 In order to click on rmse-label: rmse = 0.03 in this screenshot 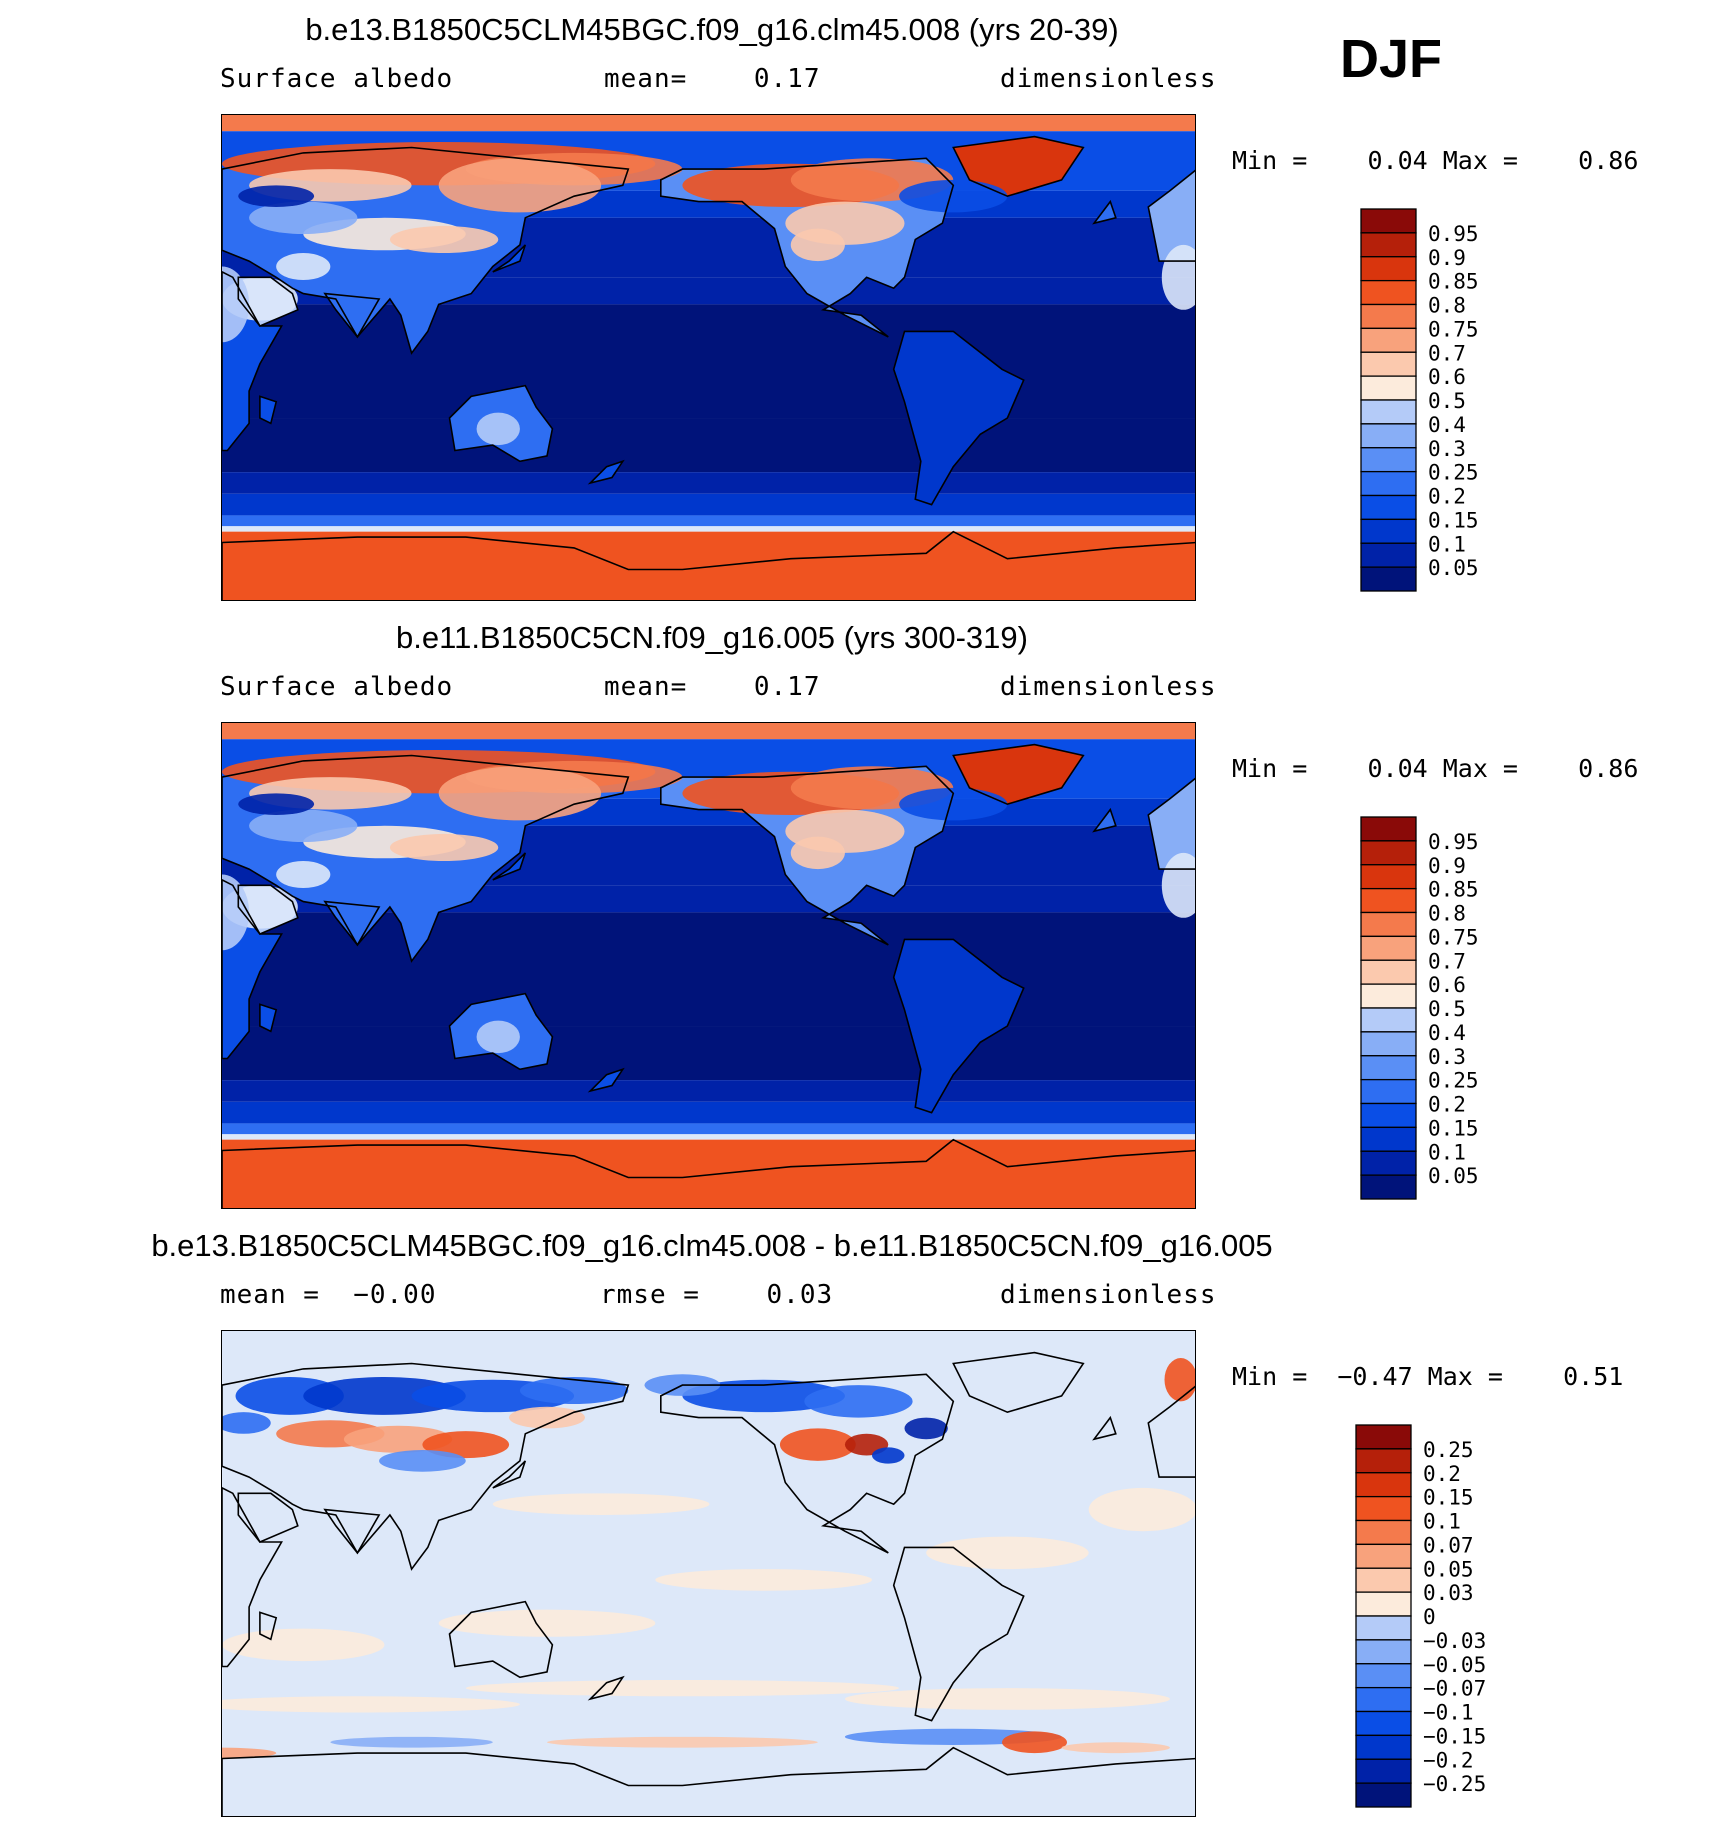, I will do `click(717, 1295)`.